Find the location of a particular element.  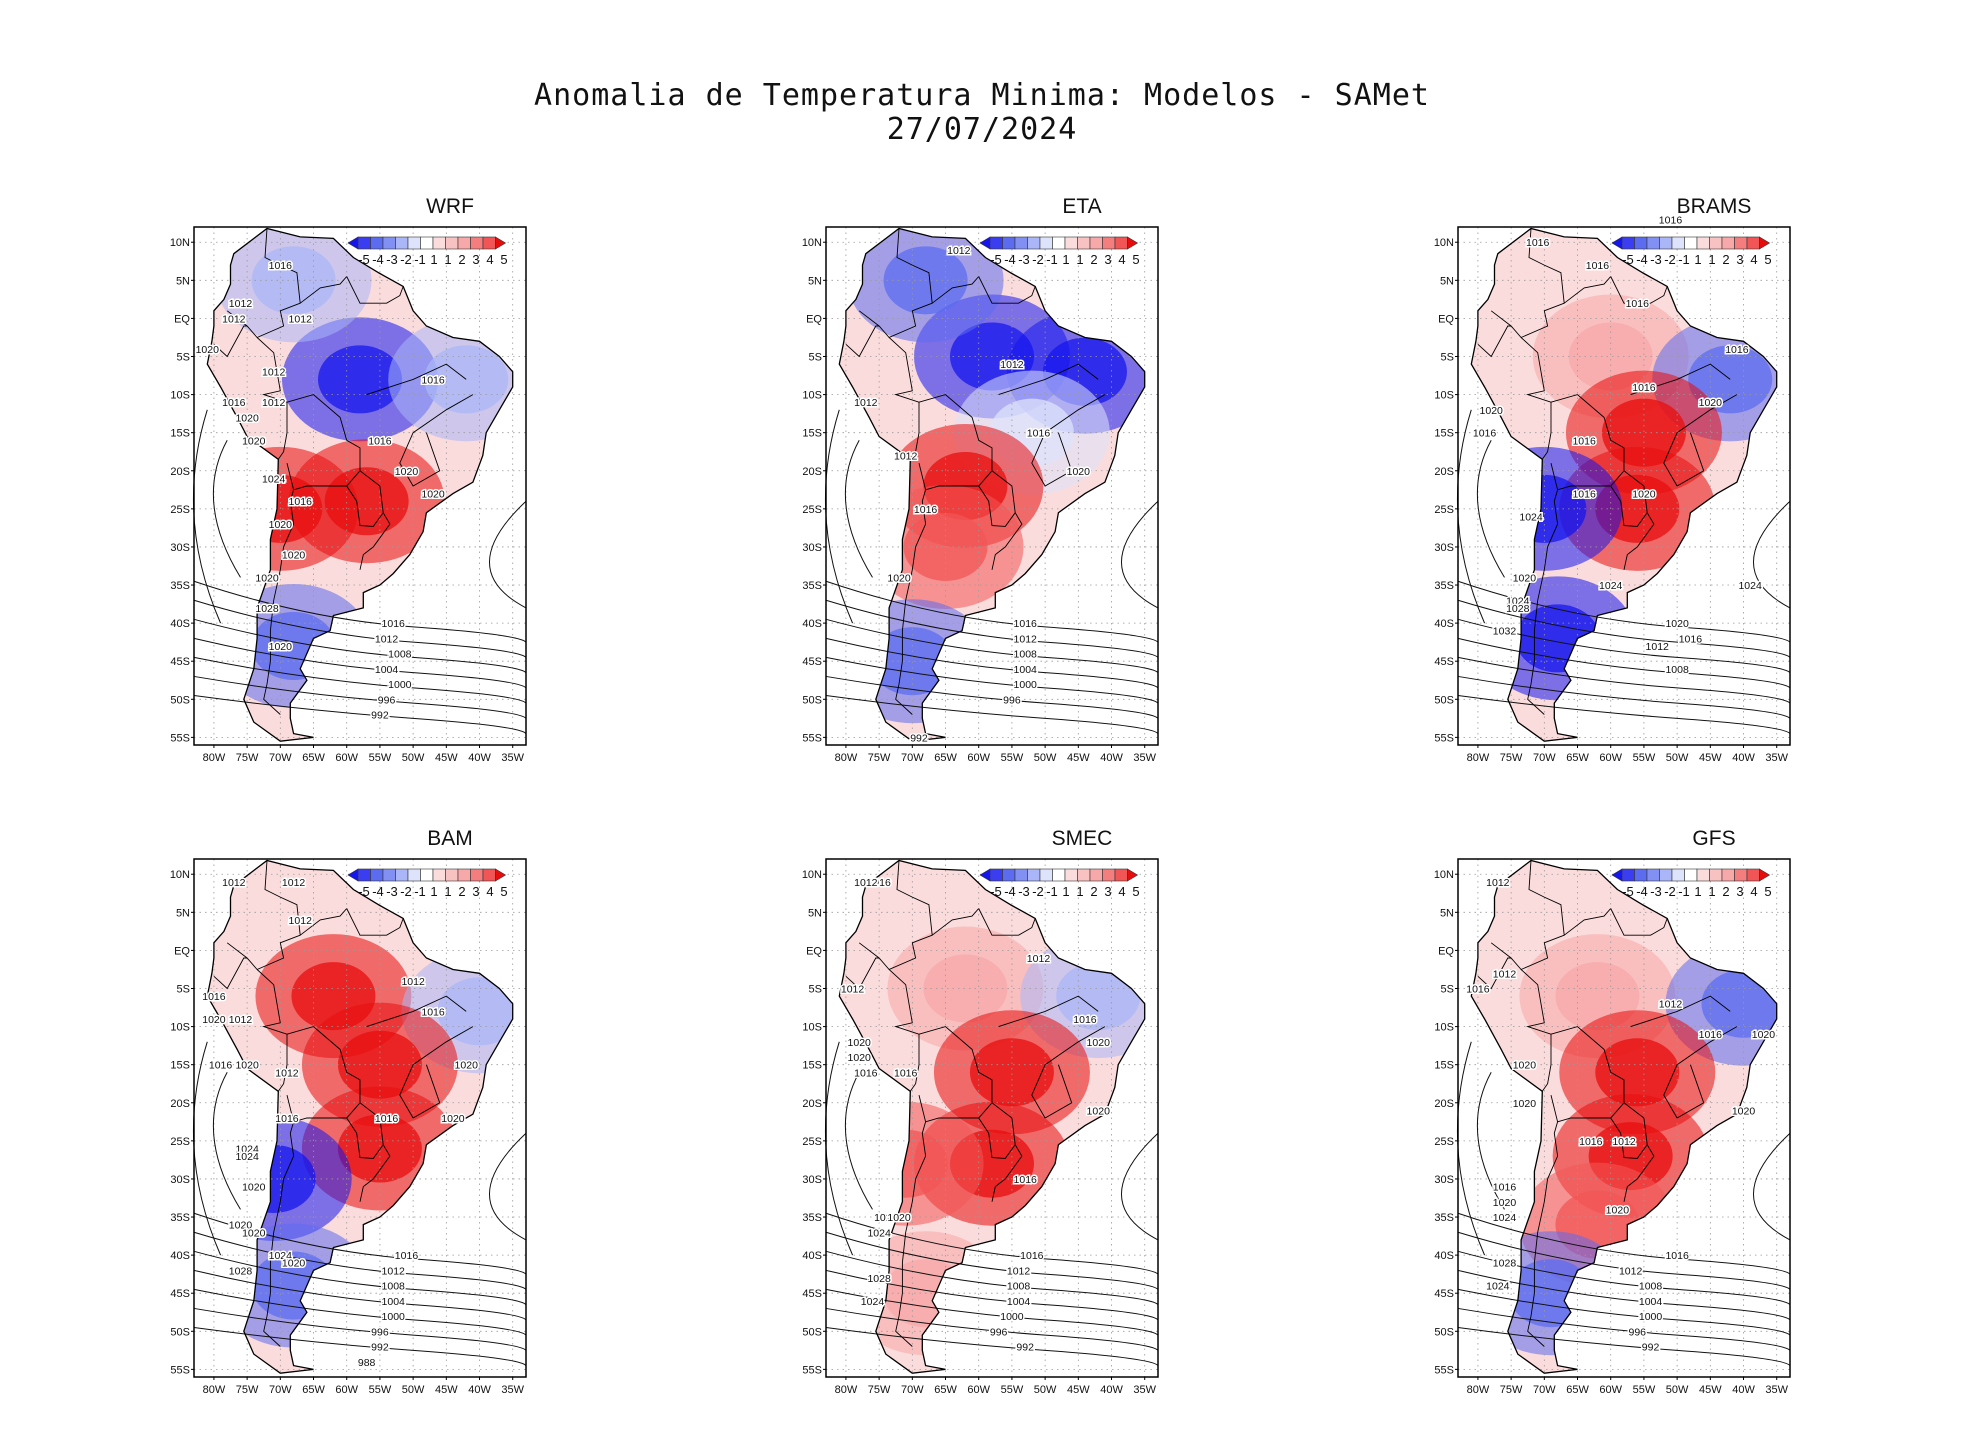

x-tick-label: 35W is located at coordinates (1144, 758).